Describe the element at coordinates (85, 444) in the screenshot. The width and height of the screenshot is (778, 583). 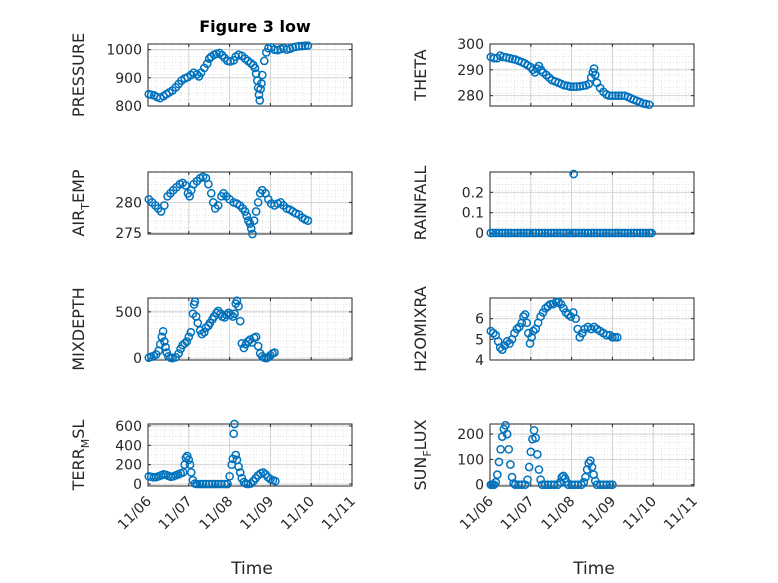
I see `y-axis-label-subscript: M` at that location.